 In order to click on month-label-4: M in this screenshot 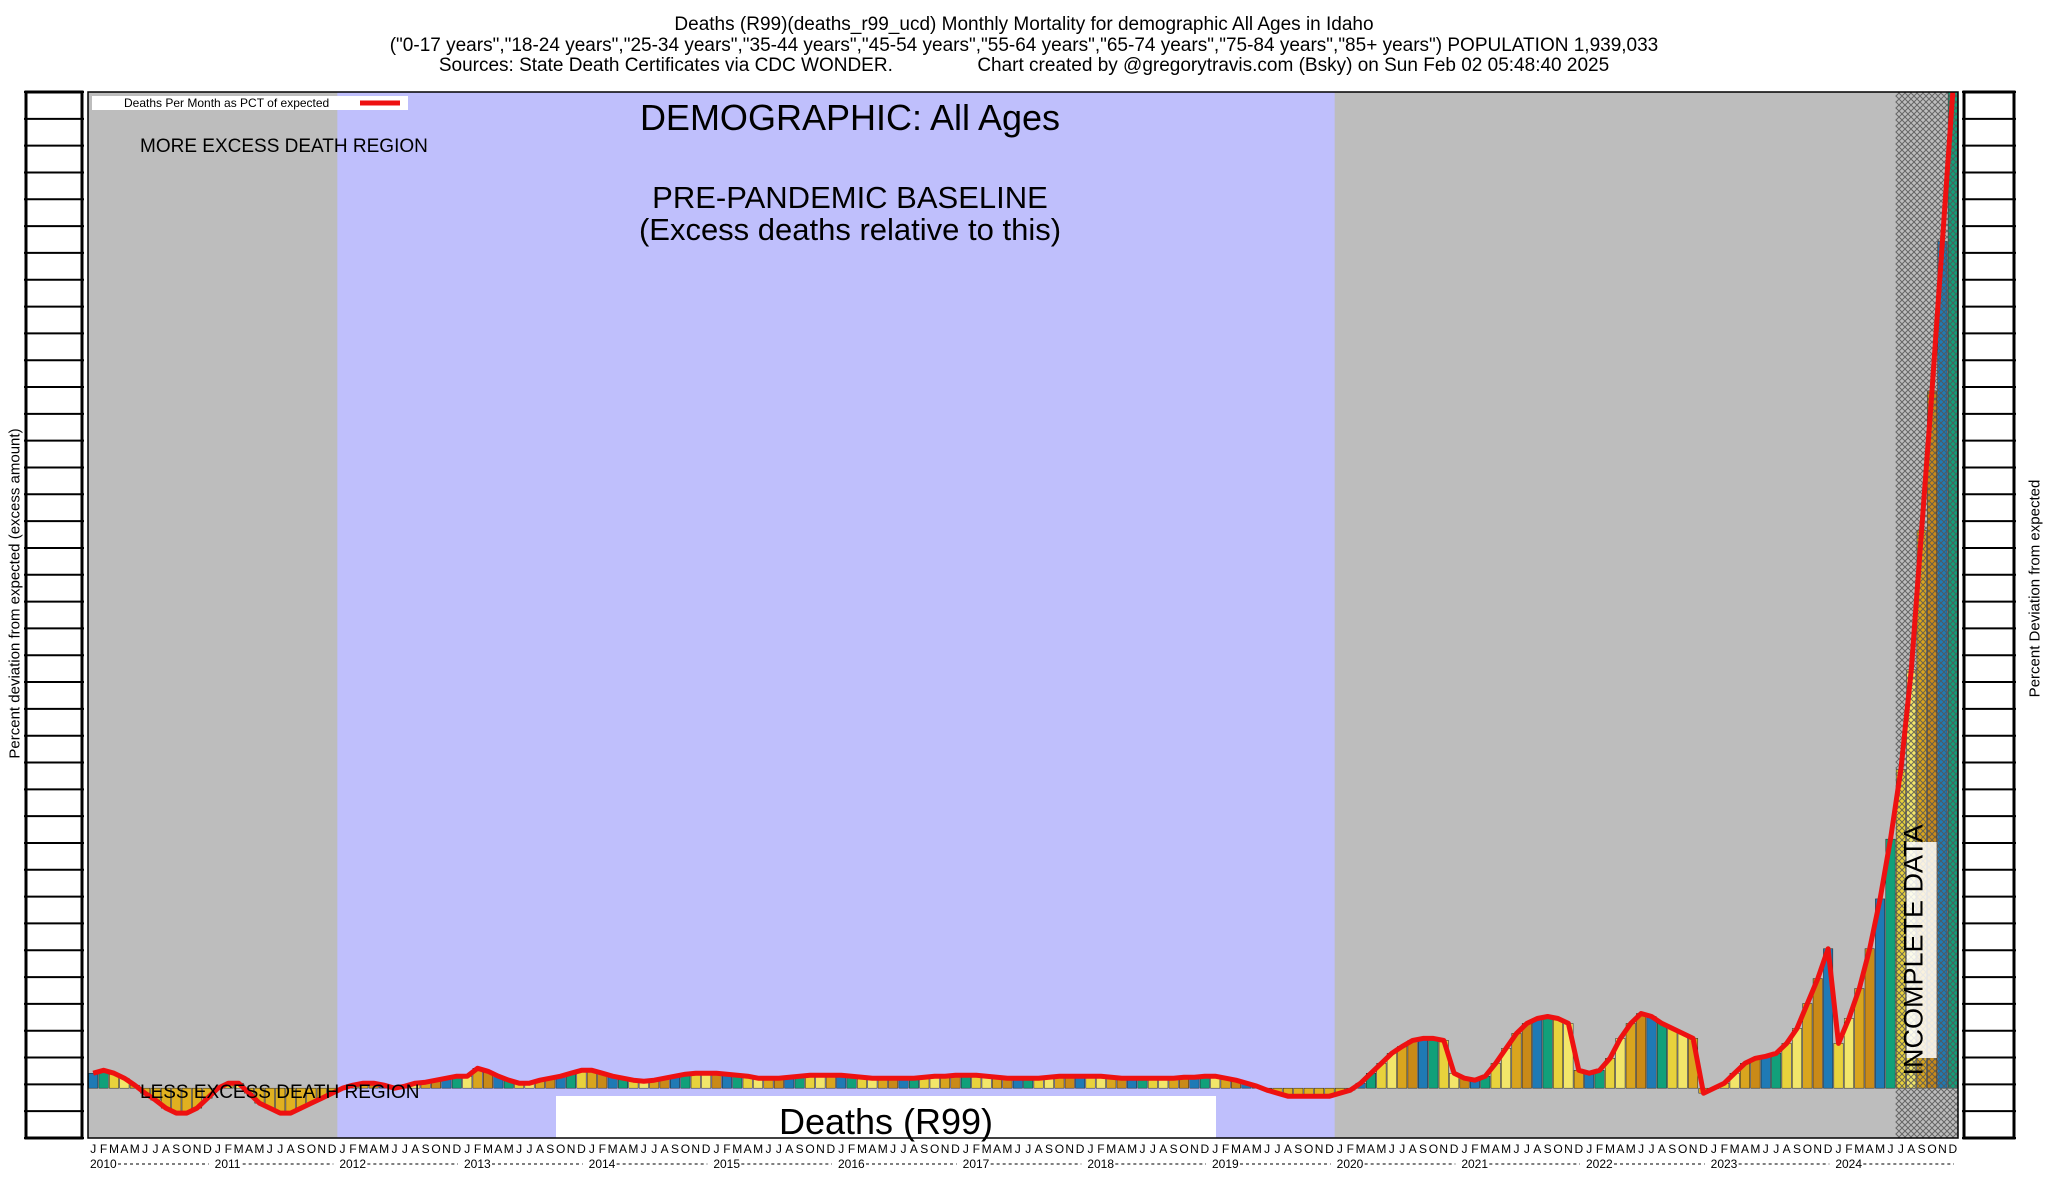, I will do `click(135, 1149)`.